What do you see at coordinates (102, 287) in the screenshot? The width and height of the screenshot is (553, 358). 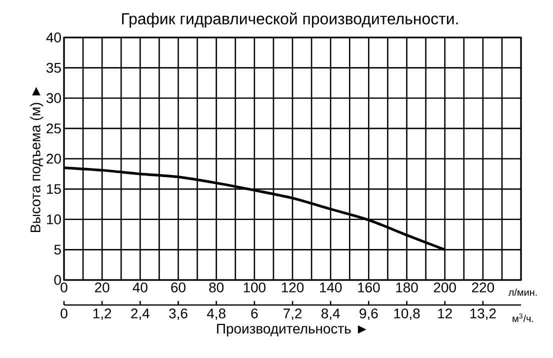 I see `x-tick-label: 20` at bounding box center [102, 287].